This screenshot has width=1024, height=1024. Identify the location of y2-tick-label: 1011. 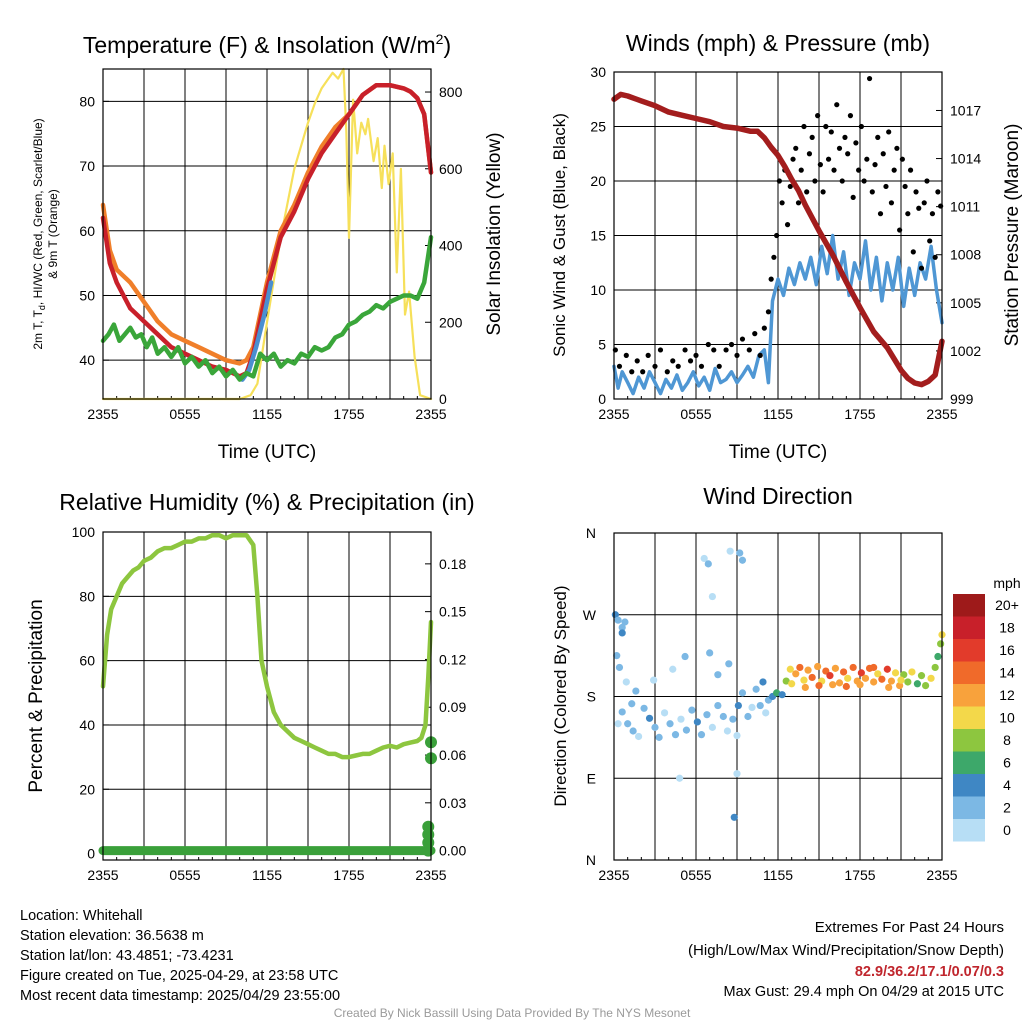
(965, 207).